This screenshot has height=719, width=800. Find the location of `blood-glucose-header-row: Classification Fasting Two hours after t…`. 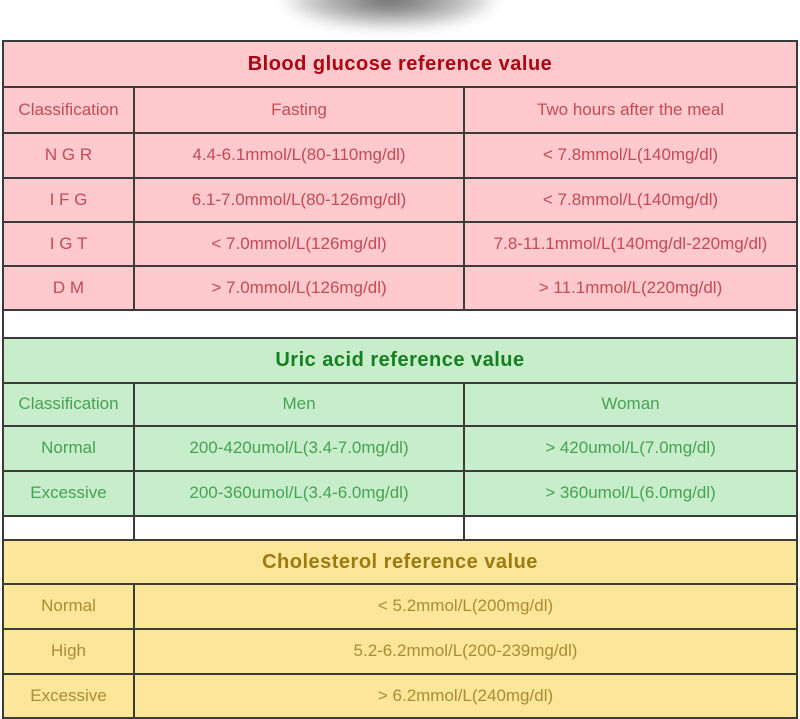

blood-glucose-header-row: Classification Fasting Two hours after t… is located at coordinates (400, 111).